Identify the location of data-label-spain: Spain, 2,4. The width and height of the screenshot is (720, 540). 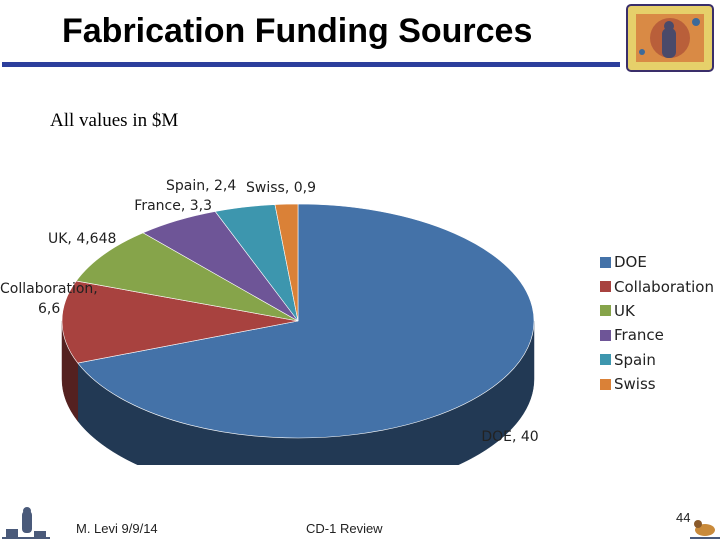
(201, 186).